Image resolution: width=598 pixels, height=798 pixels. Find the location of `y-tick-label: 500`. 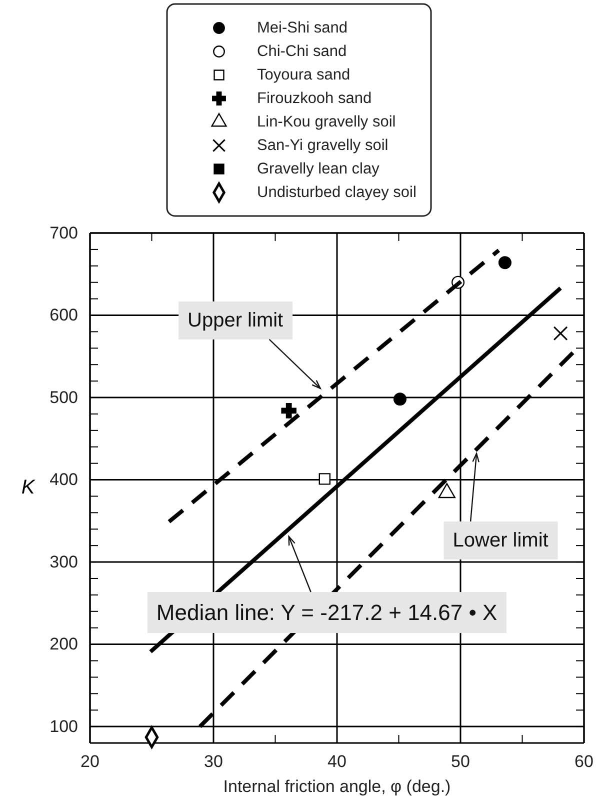

y-tick-label: 500 is located at coordinates (64, 397).